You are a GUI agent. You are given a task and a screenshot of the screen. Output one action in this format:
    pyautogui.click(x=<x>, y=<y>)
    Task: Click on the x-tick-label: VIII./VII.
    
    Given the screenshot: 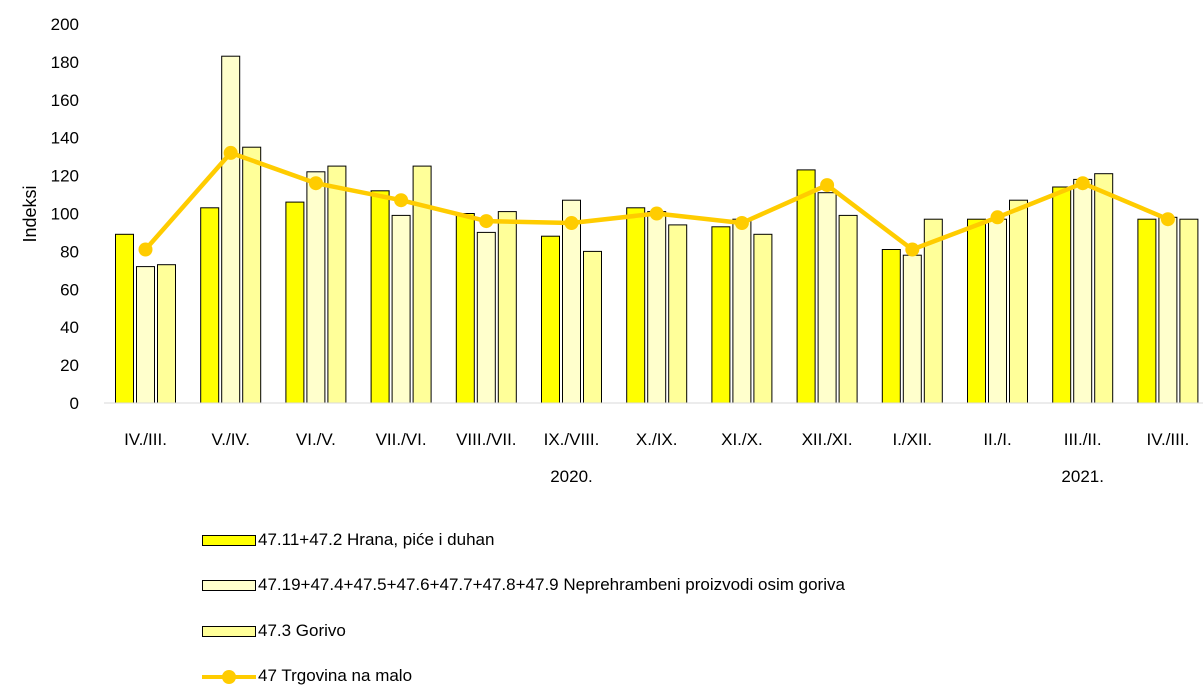 What is the action you would take?
    pyautogui.click(x=486, y=439)
    